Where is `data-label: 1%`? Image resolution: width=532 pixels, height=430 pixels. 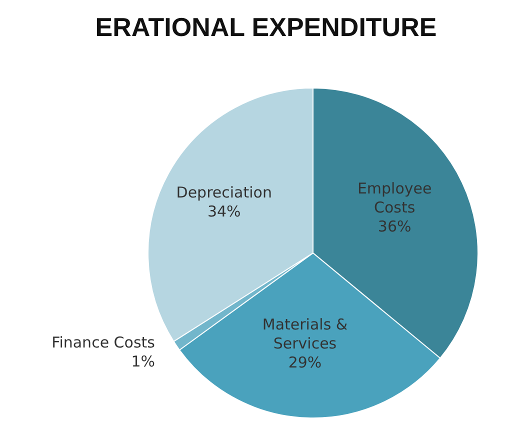 data-label: 1% is located at coordinates (143, 361).